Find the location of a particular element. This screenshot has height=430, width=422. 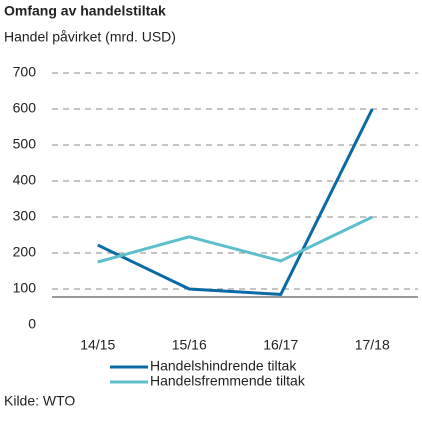

legend-label: Handelshindrende tiltak is located at coordinates (223, 366).